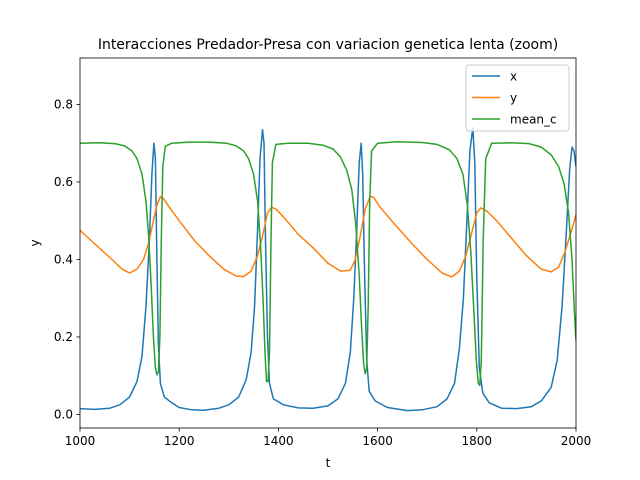 This screenshot has height=480, width=640. Describe the element at coordinates (377, 441) in the screenshot. I see `x-tick-label: 1600` at that location.